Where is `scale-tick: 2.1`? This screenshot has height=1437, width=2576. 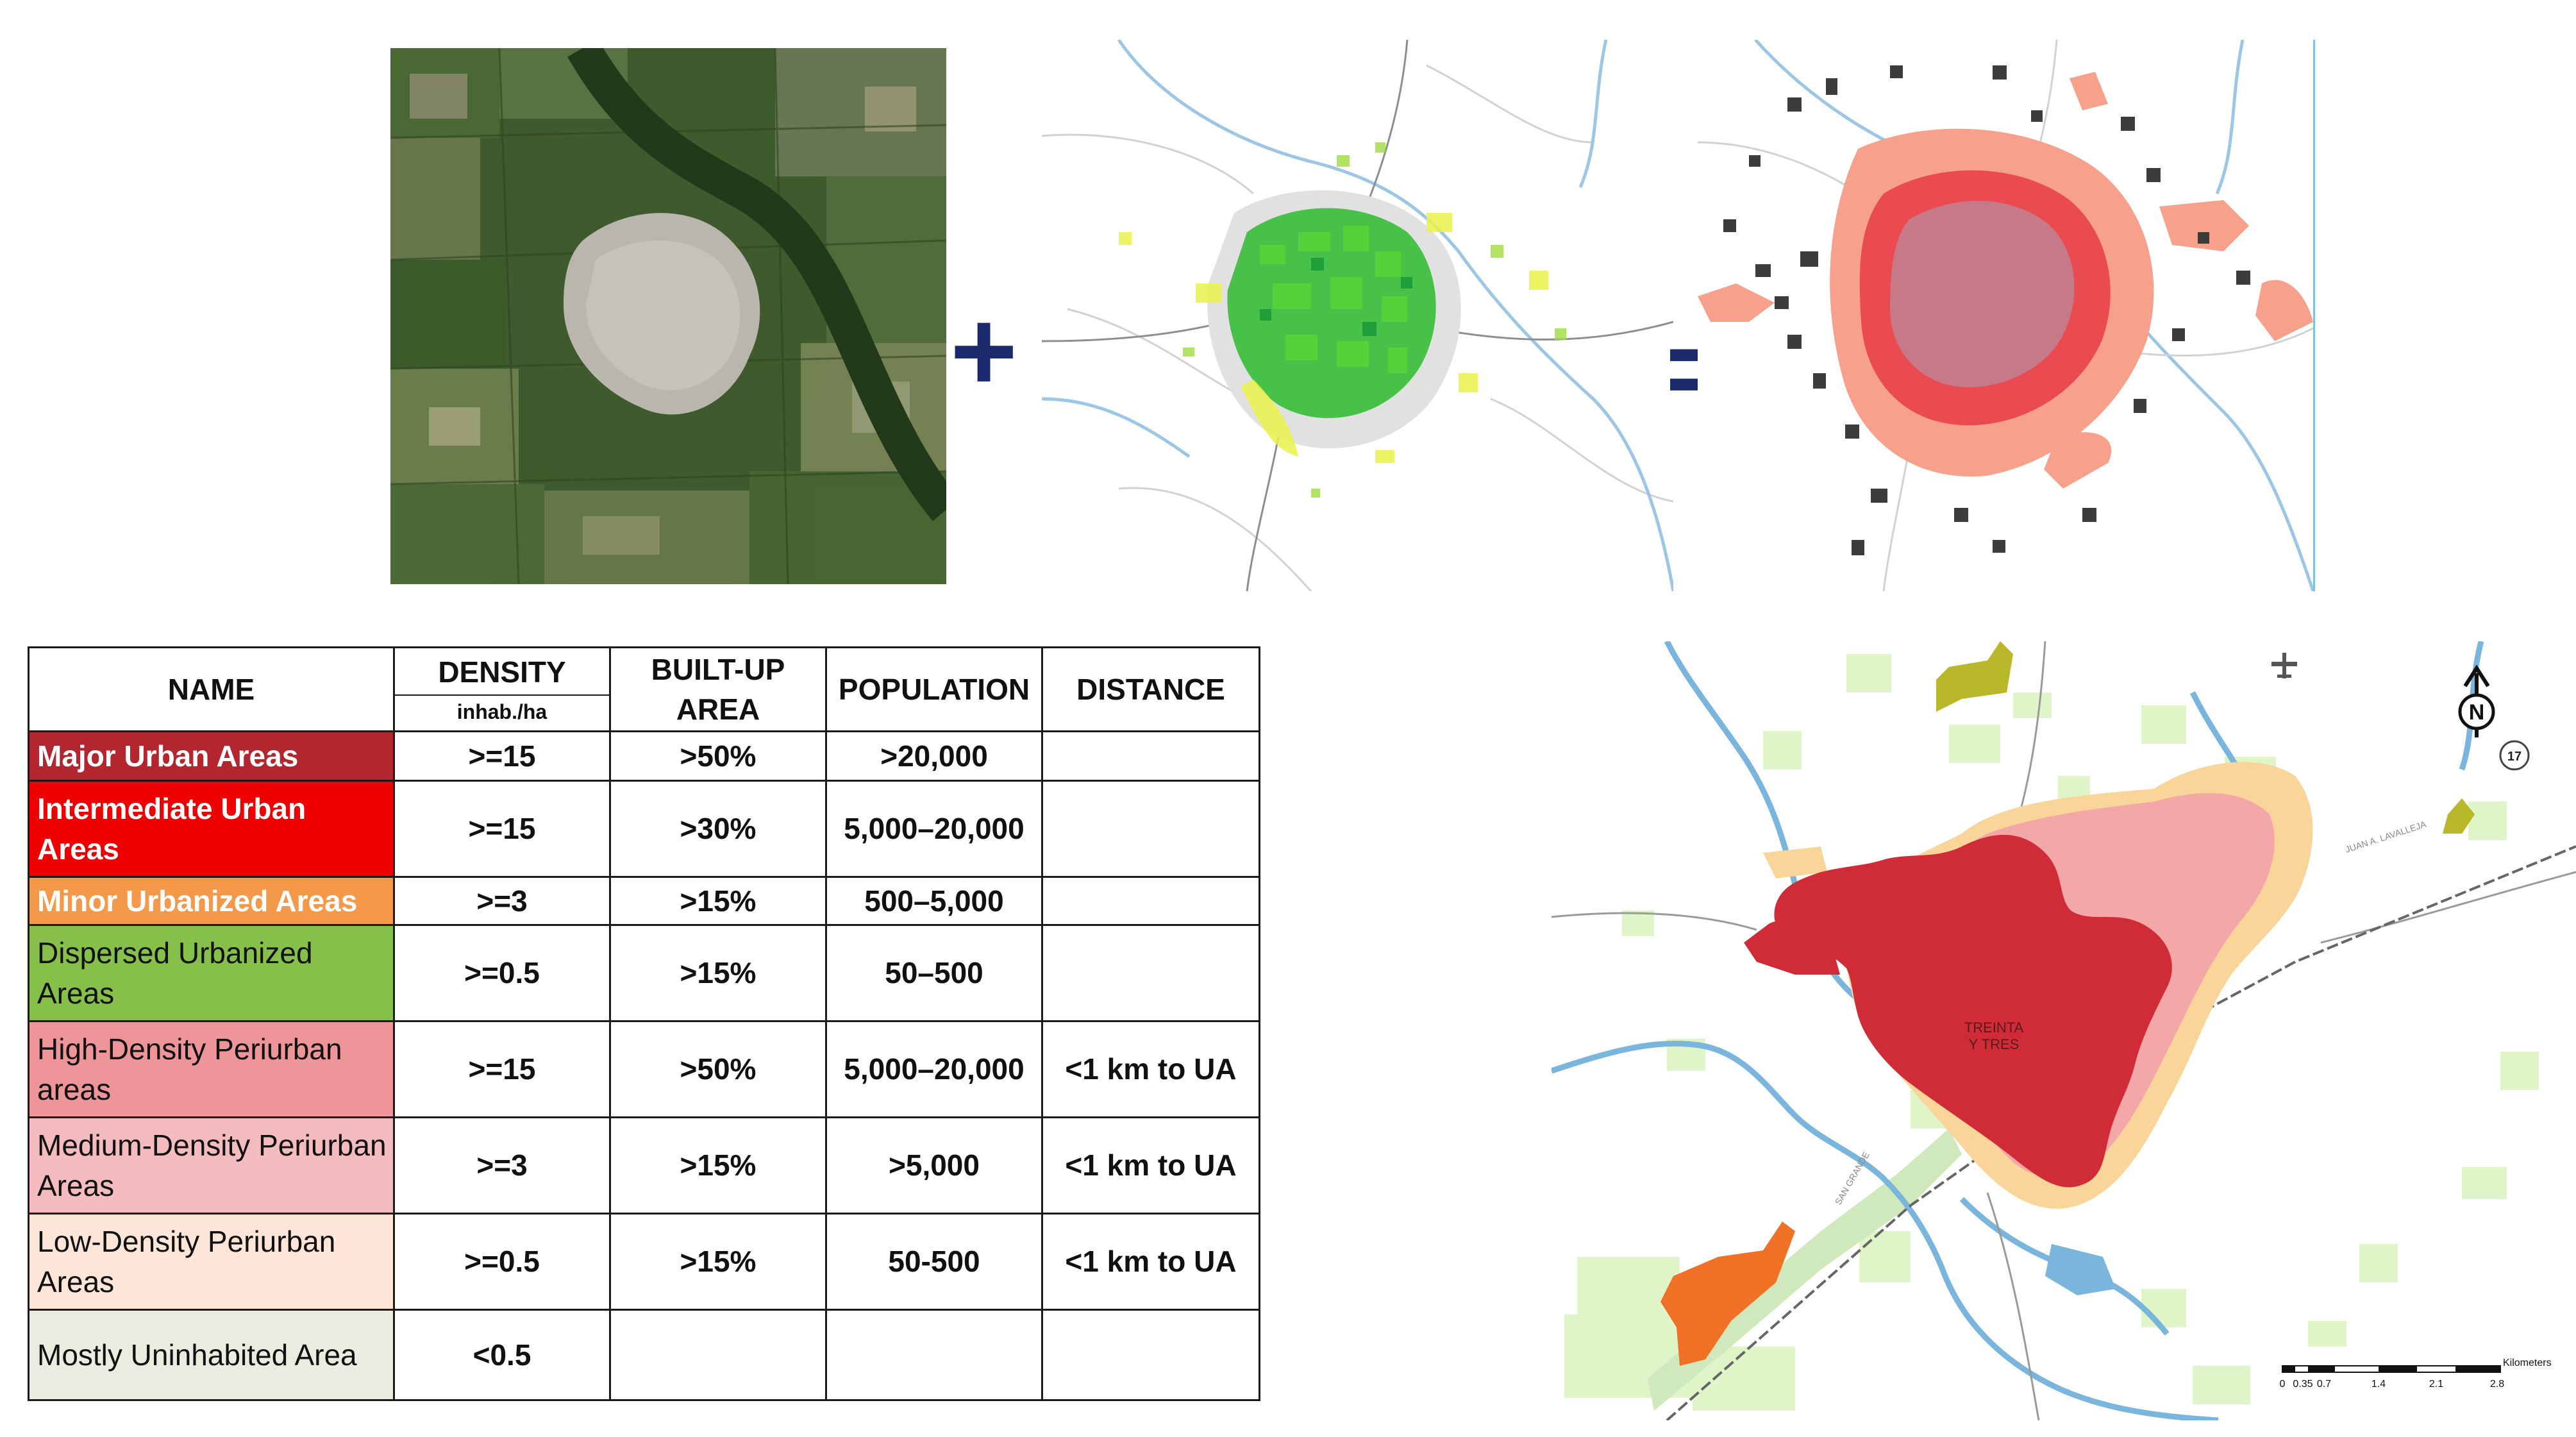
scale-tick: 2.1 is located at coordinates (2436, 1384).